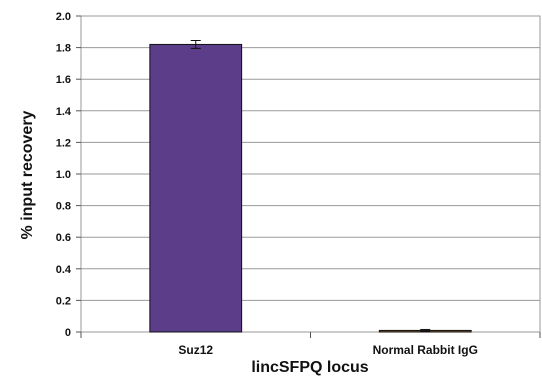 The height and width of the screenshot is (378, 542). Describe the element at coordinates (425, 350) in the screenshot. I see `x-category-label: Normal Rabbit IgG` at that location.